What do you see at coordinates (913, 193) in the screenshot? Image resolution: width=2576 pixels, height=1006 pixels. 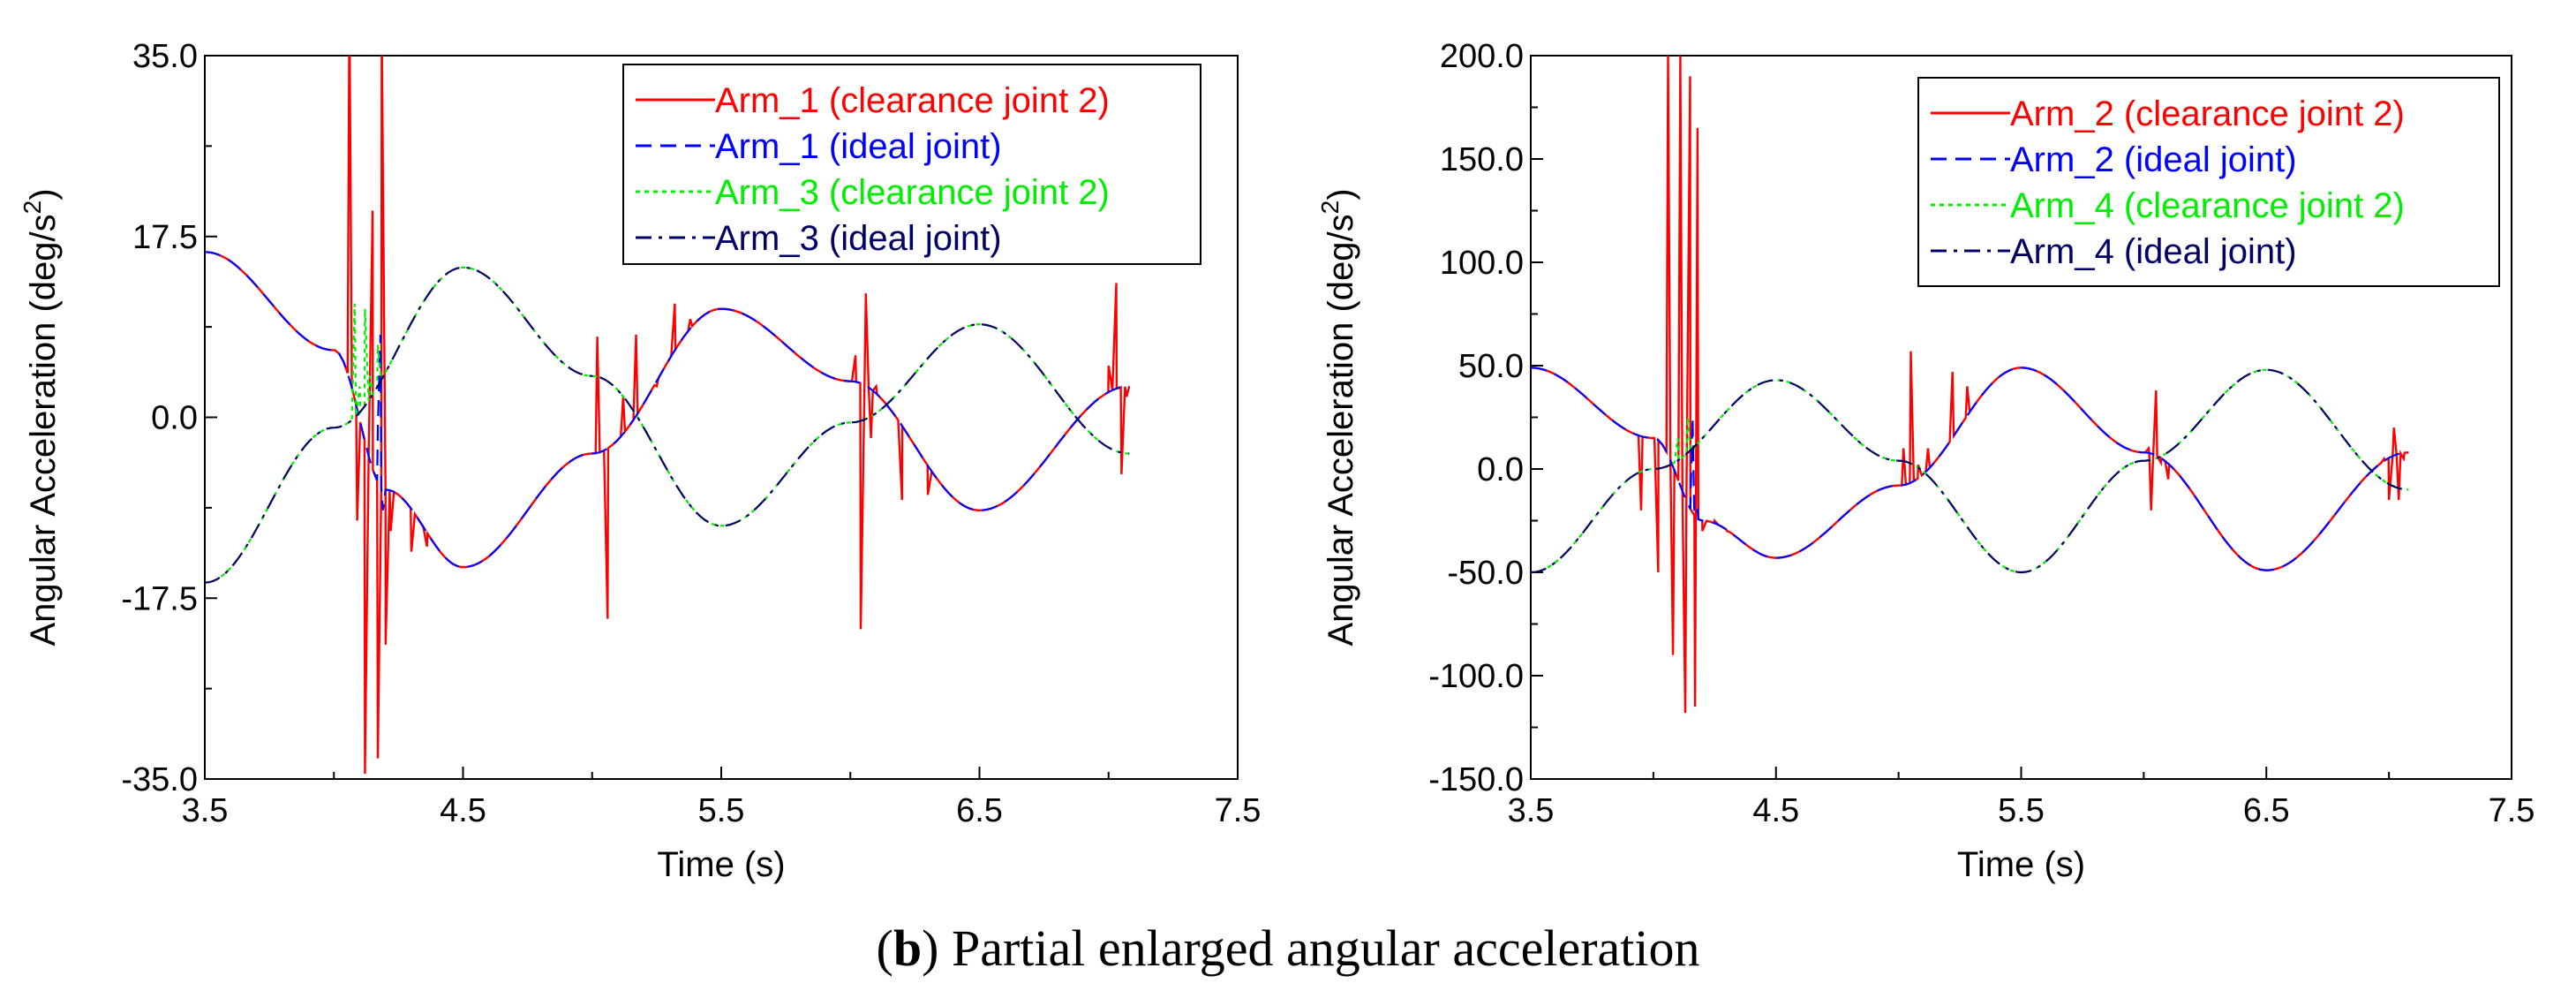 I see `legend-label: Arm_3 (clearance joint 2)` at bounding box center [913, 193].